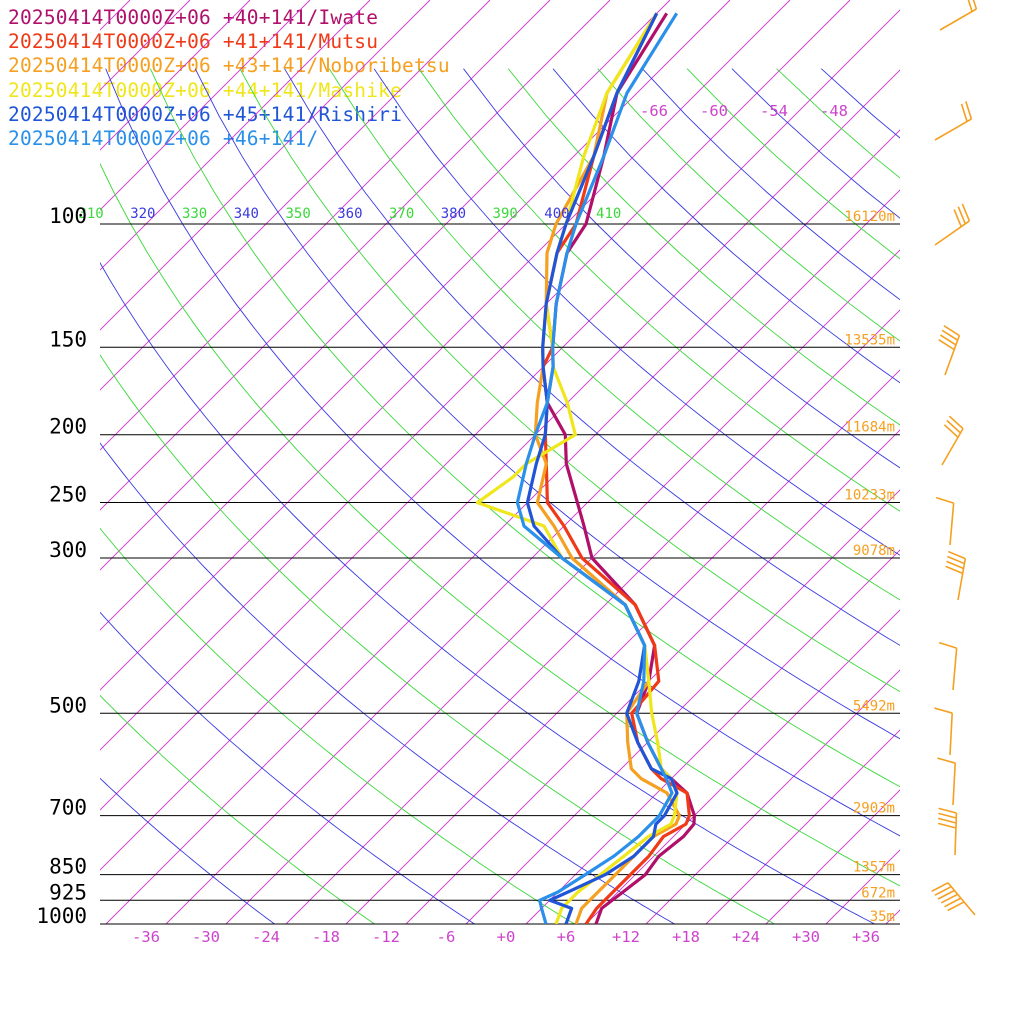  Describe the element at coordinates (68, 808) in the screenshot. I see `pressure-label: 700` at that location.